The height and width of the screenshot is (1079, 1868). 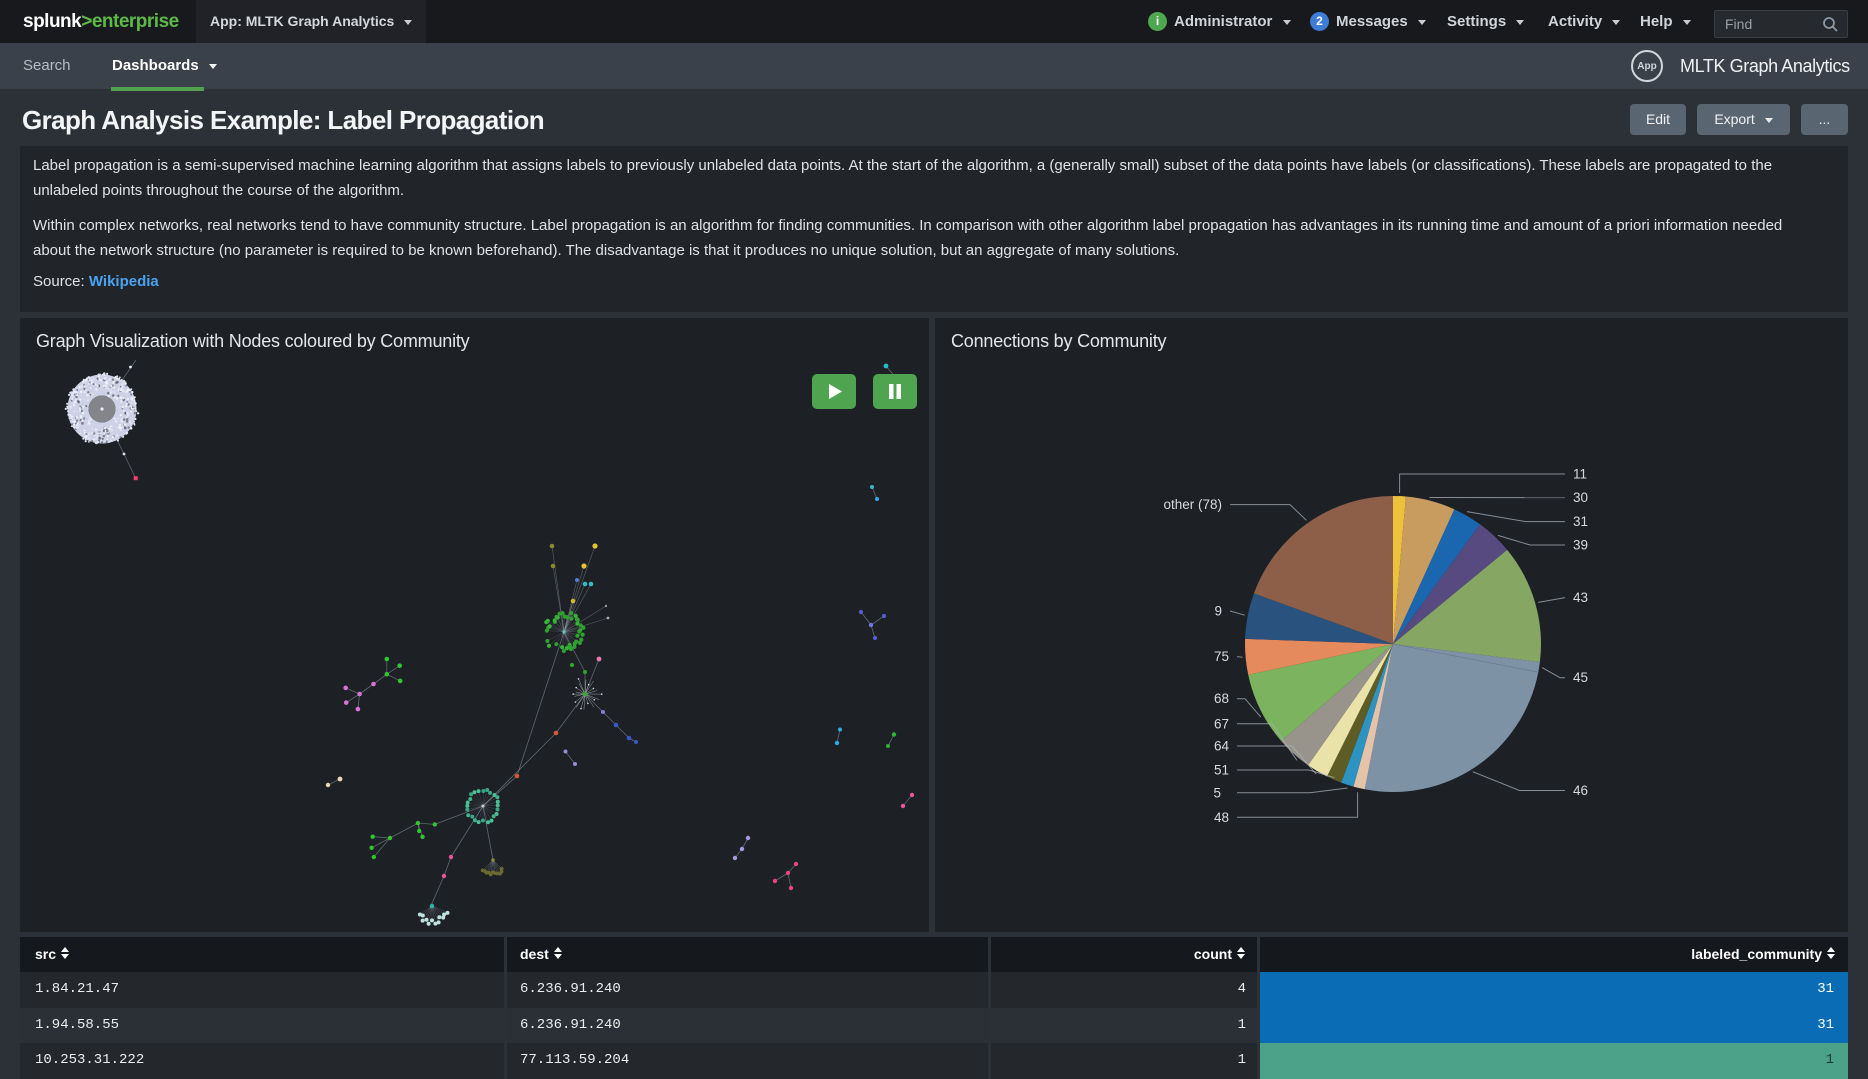 What do you see at coordinates (1218, 611) in the screenshot?
I see `svg-text: 9` at bounding box center [1218, 611].